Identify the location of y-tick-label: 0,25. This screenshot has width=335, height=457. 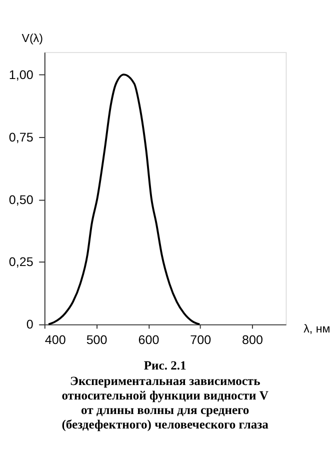
(21, 262).